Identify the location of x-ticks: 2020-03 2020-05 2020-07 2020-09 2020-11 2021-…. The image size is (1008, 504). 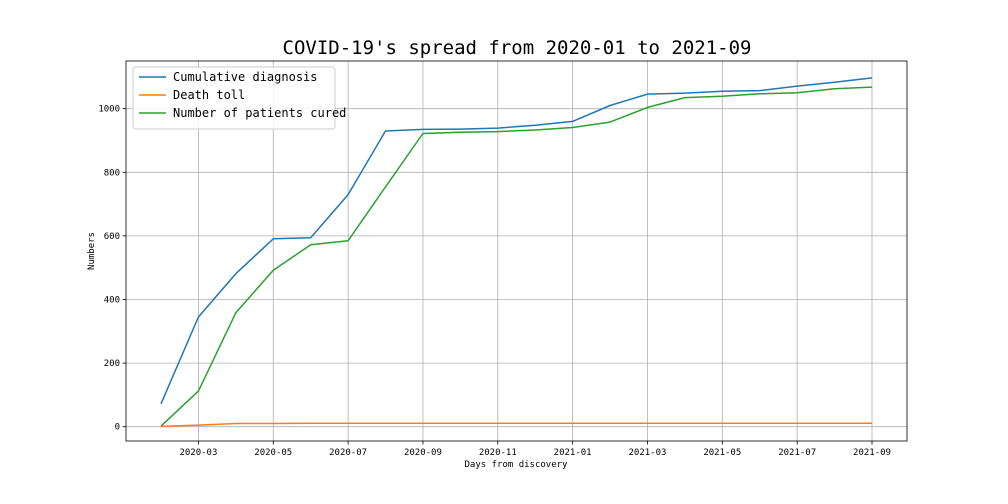
(535, 449).